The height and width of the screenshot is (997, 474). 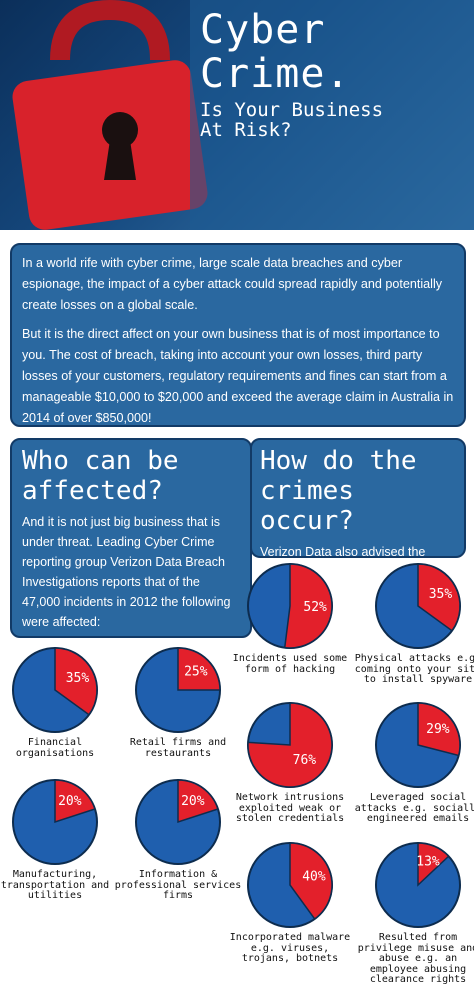 I want to click on value-label: 25%, so click(x=196, y=672).